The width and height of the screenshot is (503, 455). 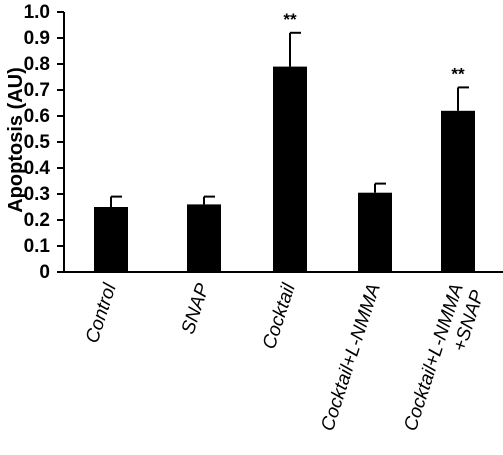 I want to click on y-axis-title: Apoptosis (AU), so click(x=16, y=140).